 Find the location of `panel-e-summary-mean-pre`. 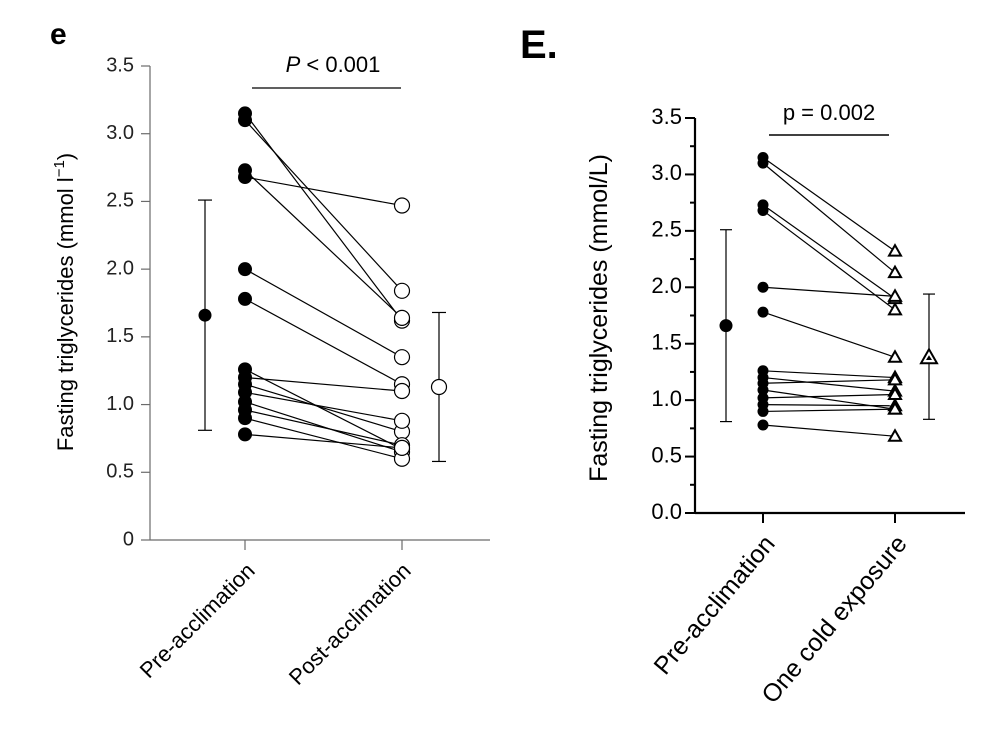

panel-e-summary-mean-pre is located at coordinates (205, 315).